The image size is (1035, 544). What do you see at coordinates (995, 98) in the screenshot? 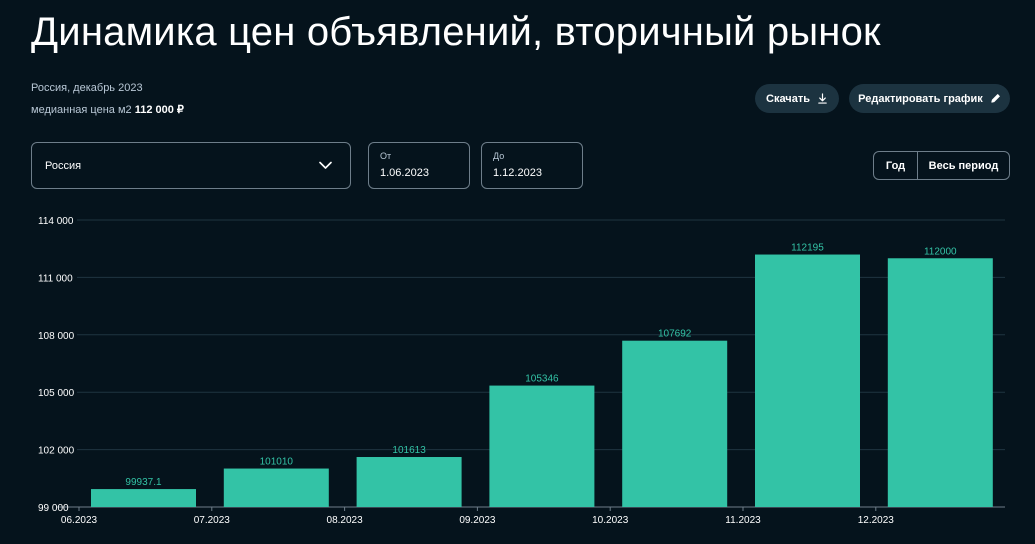
I see `pencil-icon` at bounding box center [995, 98].